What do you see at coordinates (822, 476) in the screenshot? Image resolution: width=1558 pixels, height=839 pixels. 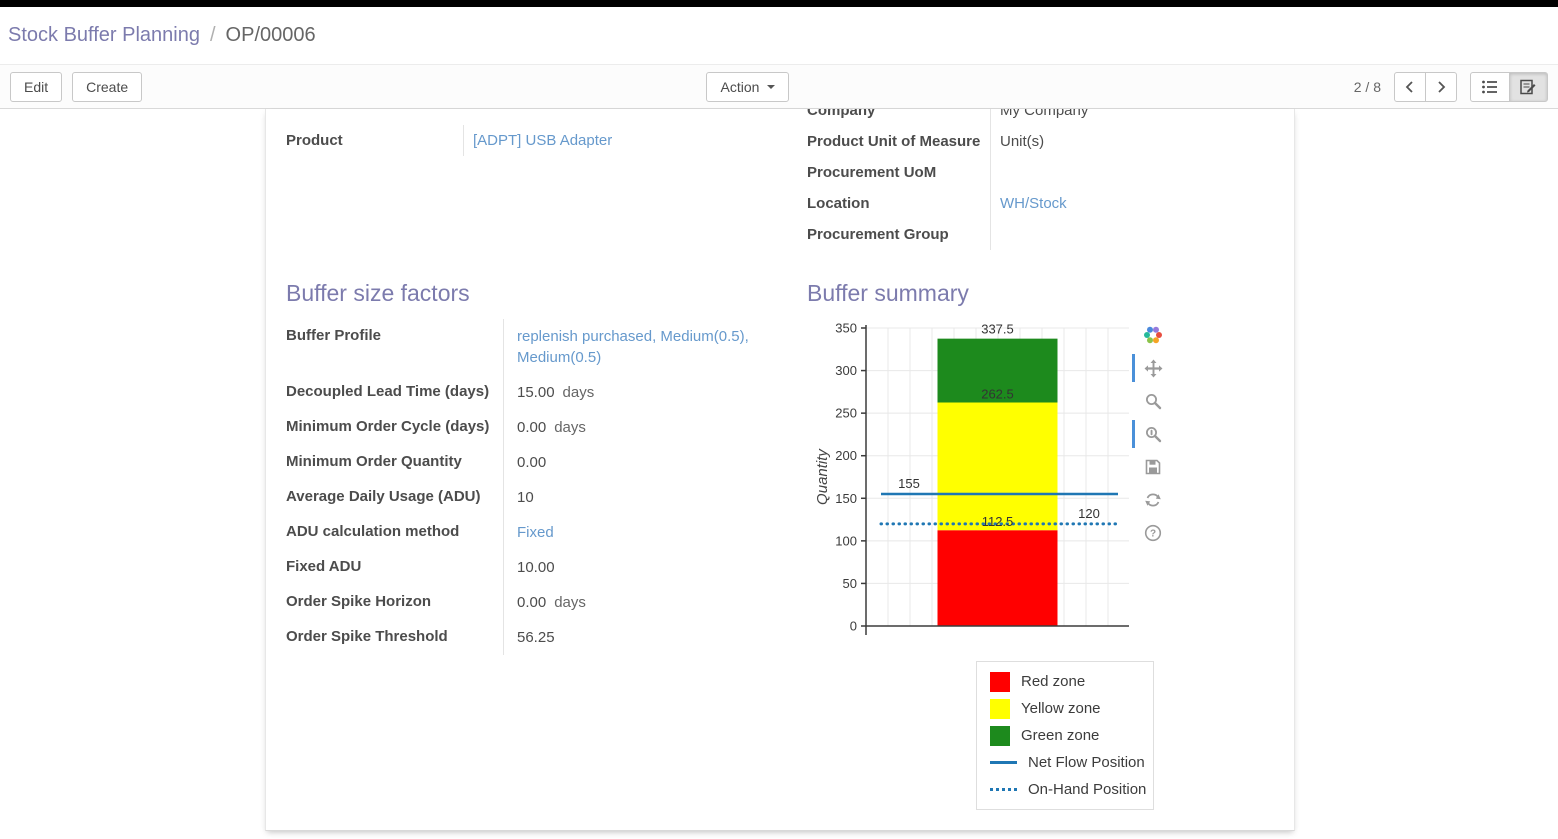 I see `svg-text: Quantity` at bounding box center [822, 476].